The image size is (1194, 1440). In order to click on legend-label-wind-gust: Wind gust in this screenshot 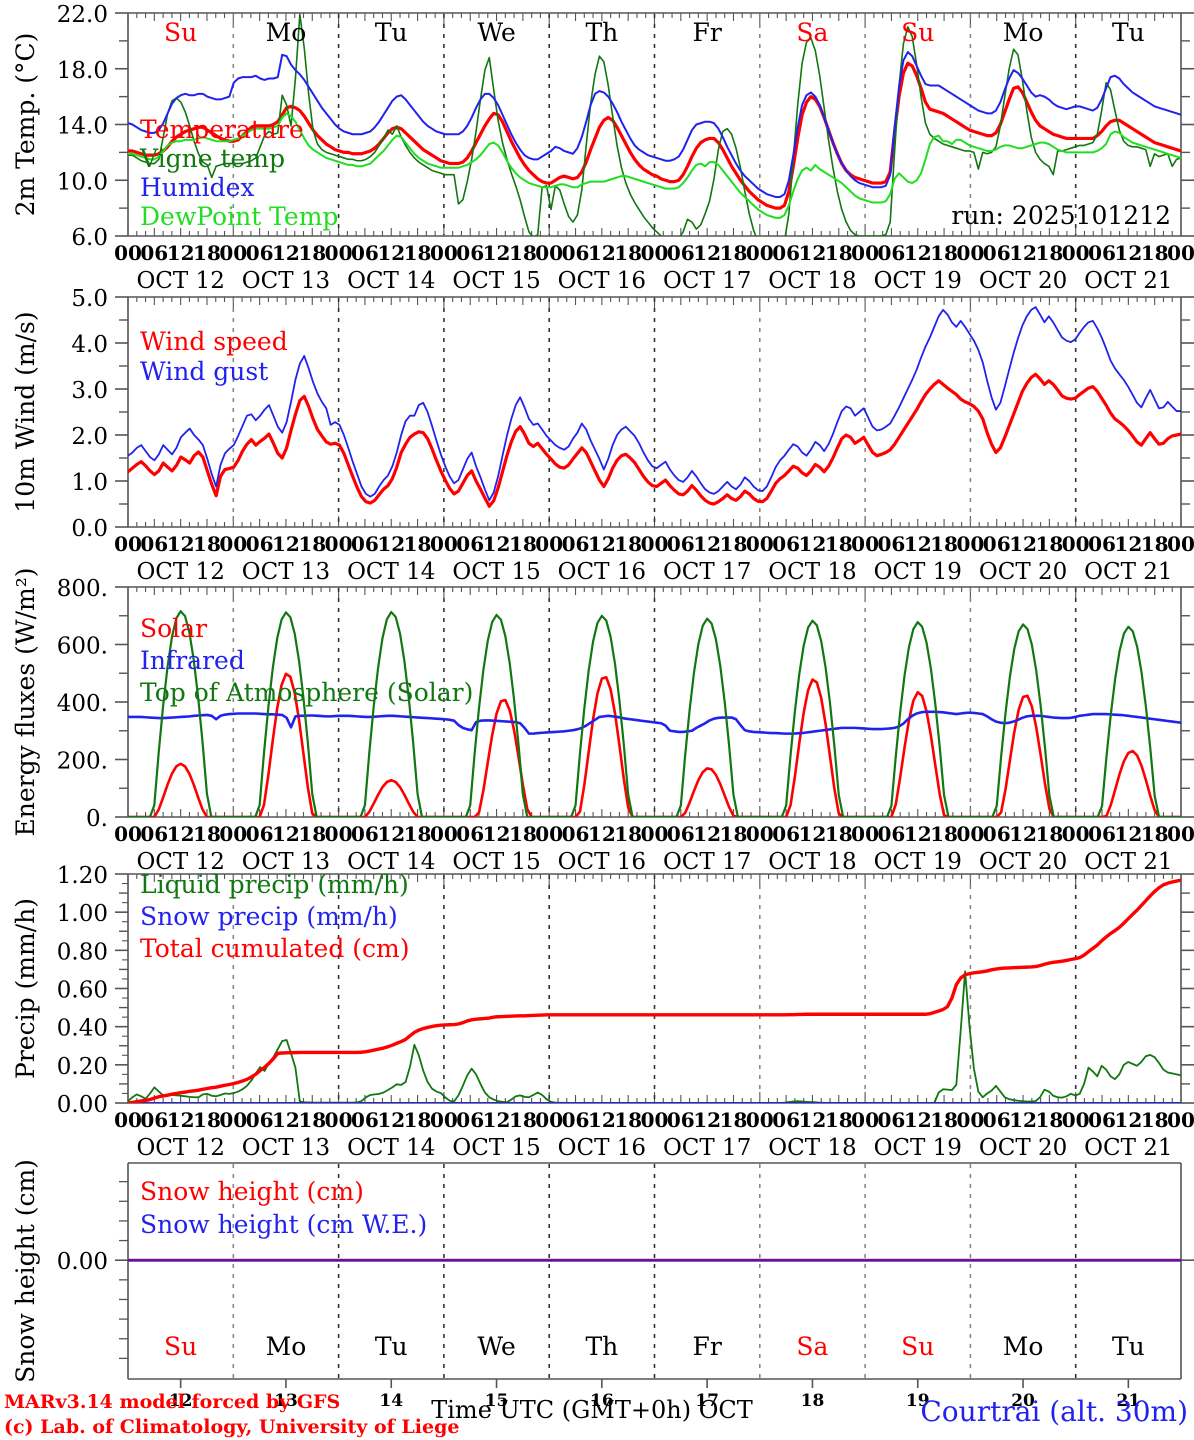, I will do `click(204, 371)`.